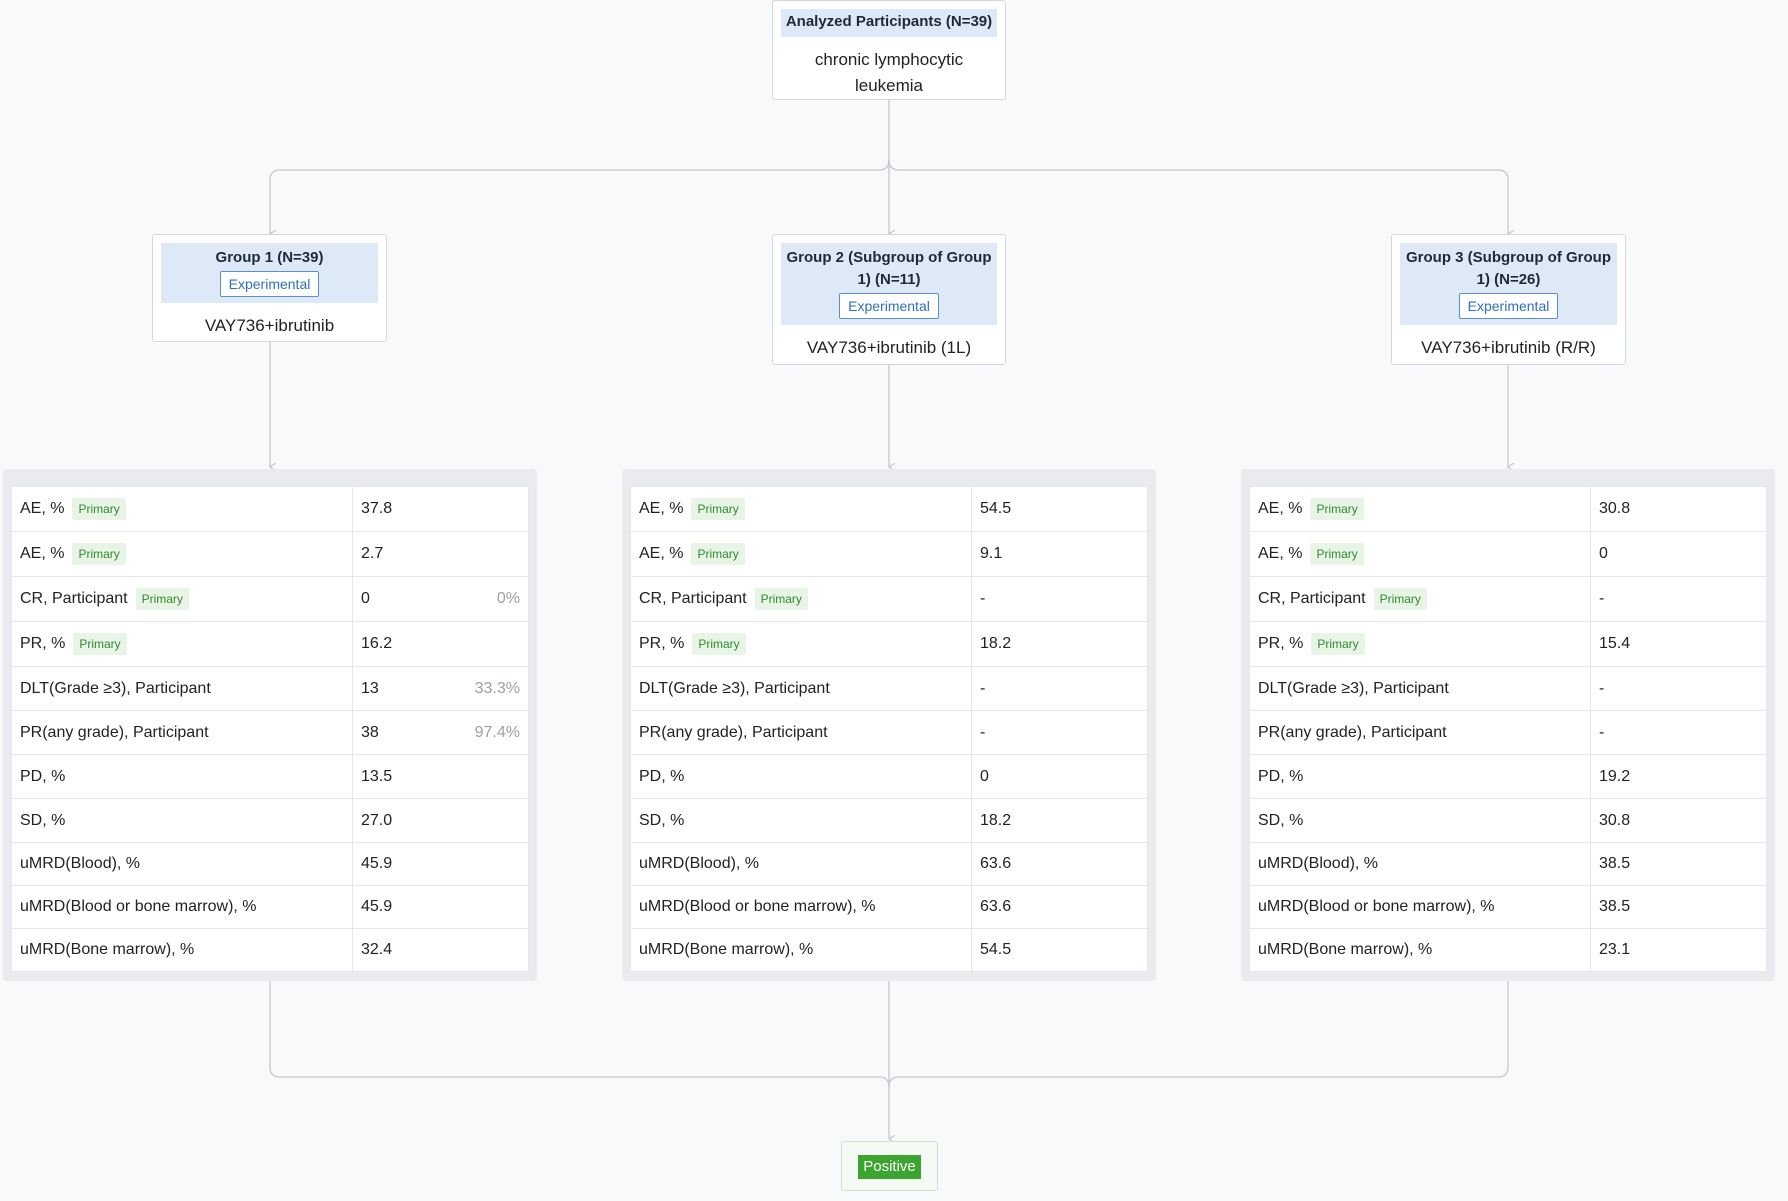 This screenshot has height=1201, width=1788. Describe the element at coordinates (1060, 864) in the screenshot. I see `value-cell: 63.6` at that location.